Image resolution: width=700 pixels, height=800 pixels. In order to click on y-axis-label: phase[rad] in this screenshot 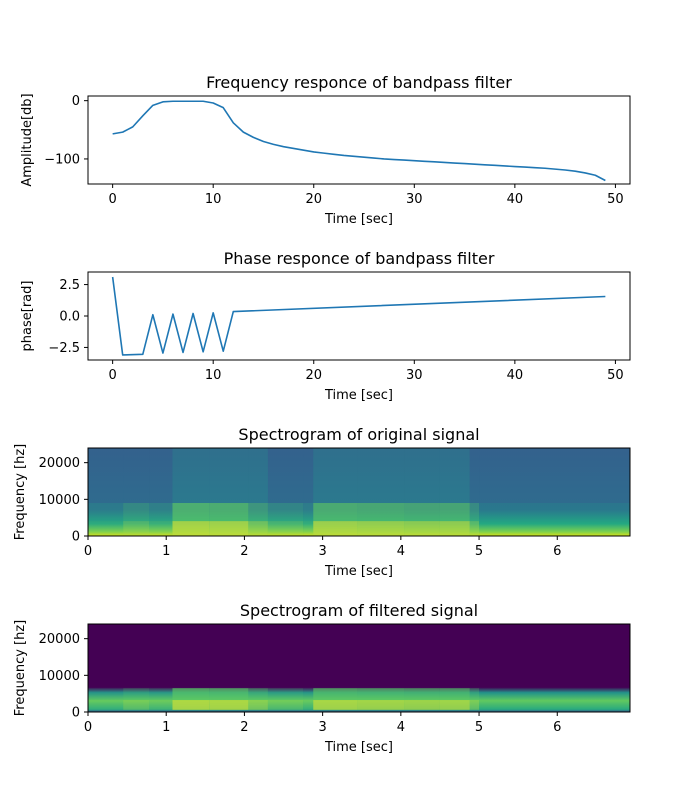, I will do `click(27, 316)`.